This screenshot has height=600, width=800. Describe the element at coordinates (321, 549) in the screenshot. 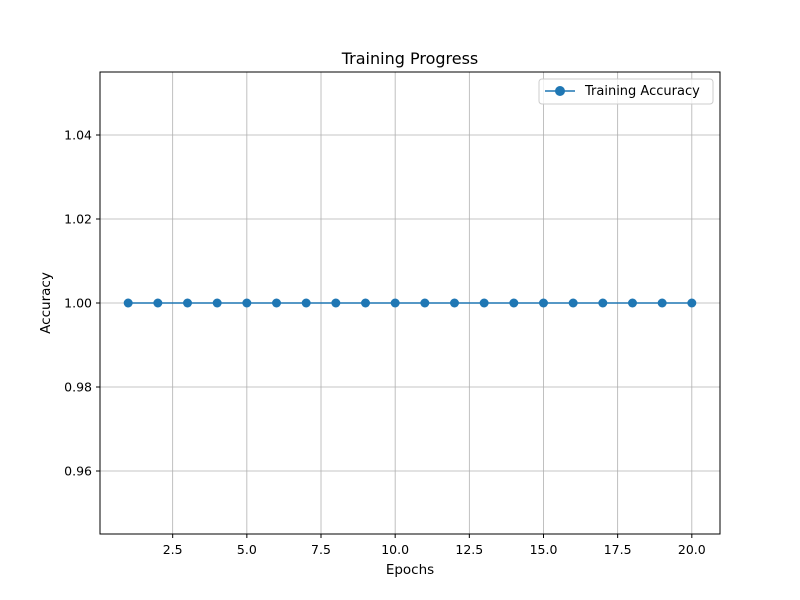

I see `x-tick-label: 7.5` at that location.